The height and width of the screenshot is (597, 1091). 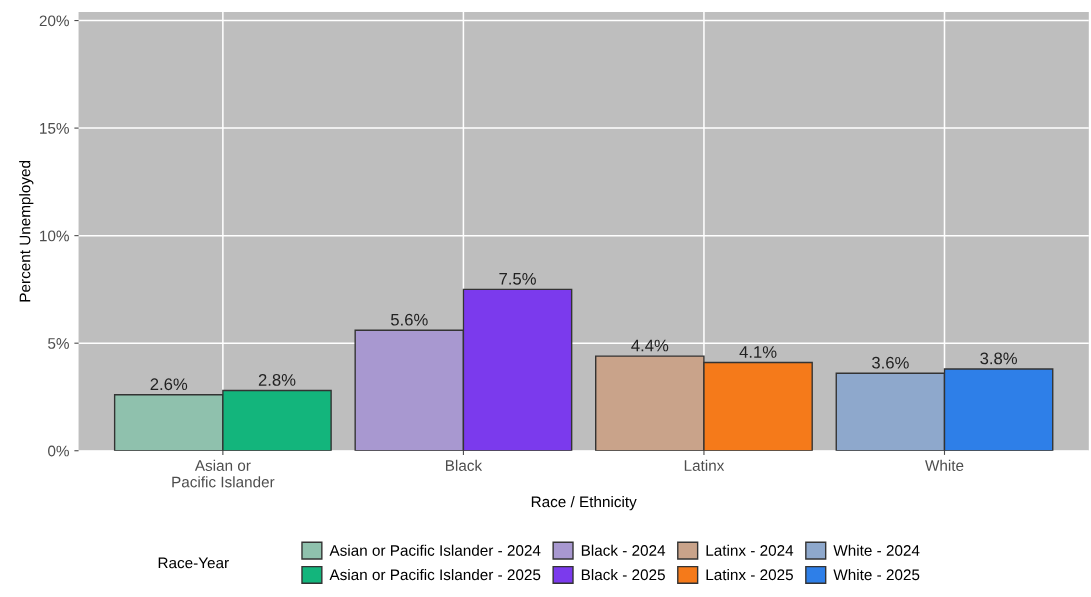 What do you see at coordinates (435, 574) in the screenshot?
I see `legend-label: Asian or Pacific Islander - 2025` at bounding box center [435, 574].